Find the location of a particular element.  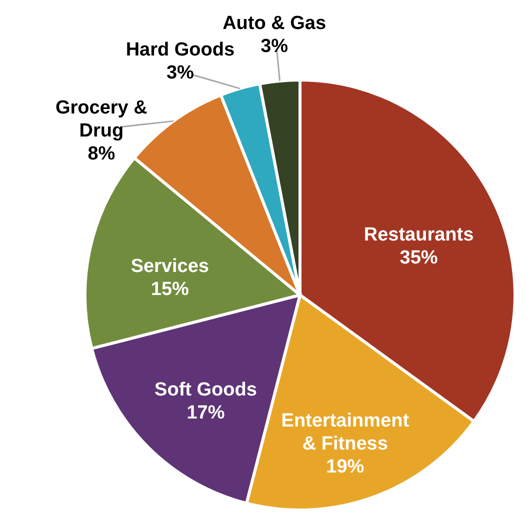

slice-label: Auto & Gas is located at coordinates (274, 23).